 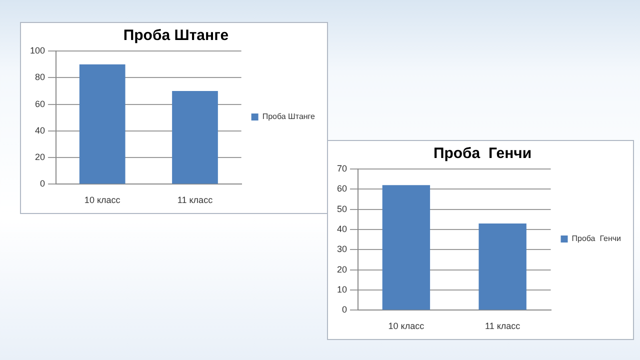 What do you see at coordinates (597, 239) in the screenshot?
I see `legend-label: Проба Генчи` at bounding box center [597, 239].